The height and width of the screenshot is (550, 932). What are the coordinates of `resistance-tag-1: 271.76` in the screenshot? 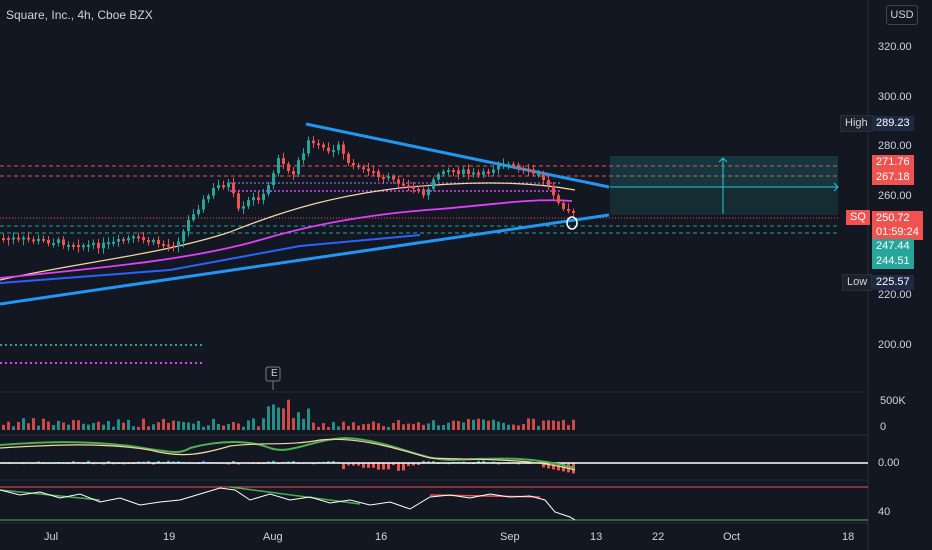 It's located at (893, 162).